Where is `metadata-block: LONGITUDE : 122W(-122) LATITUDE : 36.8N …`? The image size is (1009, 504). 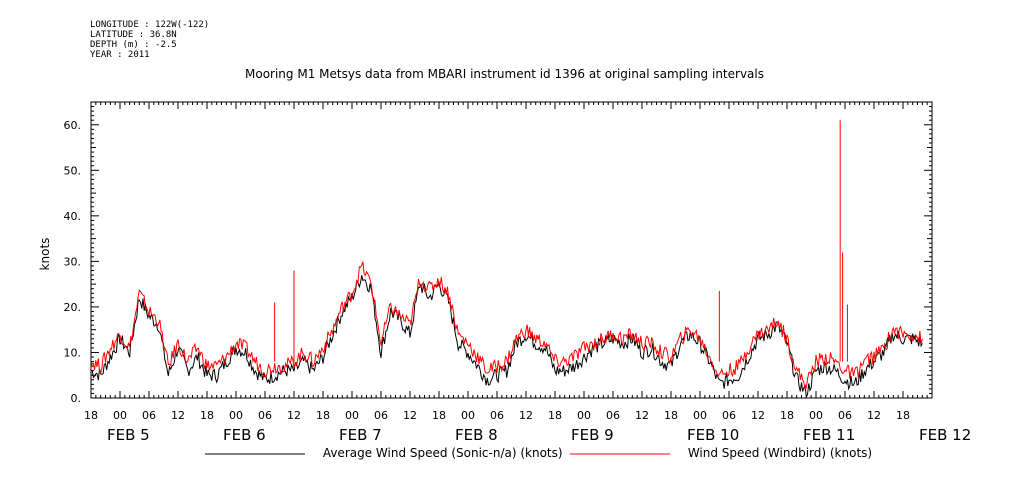
metadata-block: LONGITUDE : 122W(-122) LATITUDE : 36.8N … is located at coordinates (149, 40).